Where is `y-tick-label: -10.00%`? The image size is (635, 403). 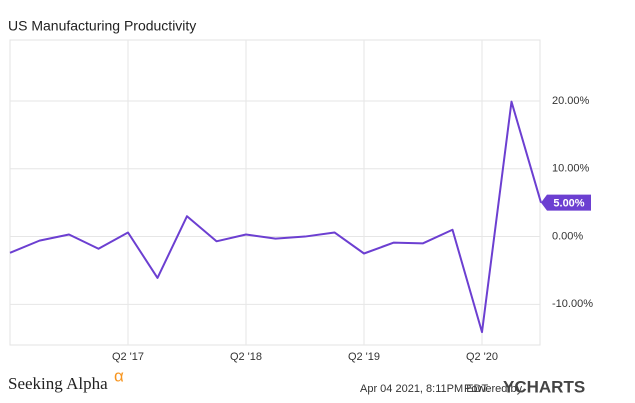 y-tick-label: -10.00% is located at coordinates (572, 304).